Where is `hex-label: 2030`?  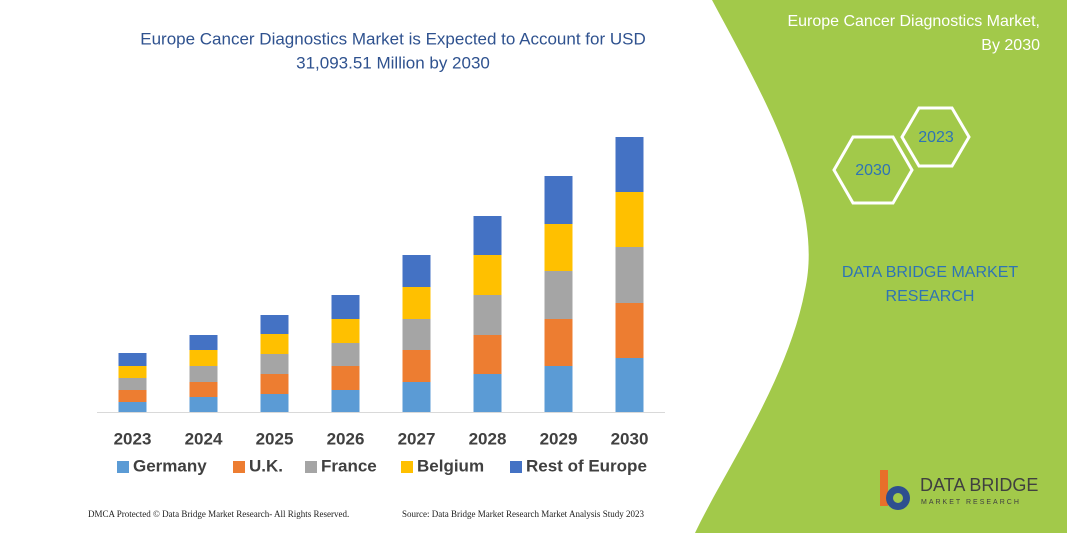 hex-label: 2030 is located at coordinates (873, 170).